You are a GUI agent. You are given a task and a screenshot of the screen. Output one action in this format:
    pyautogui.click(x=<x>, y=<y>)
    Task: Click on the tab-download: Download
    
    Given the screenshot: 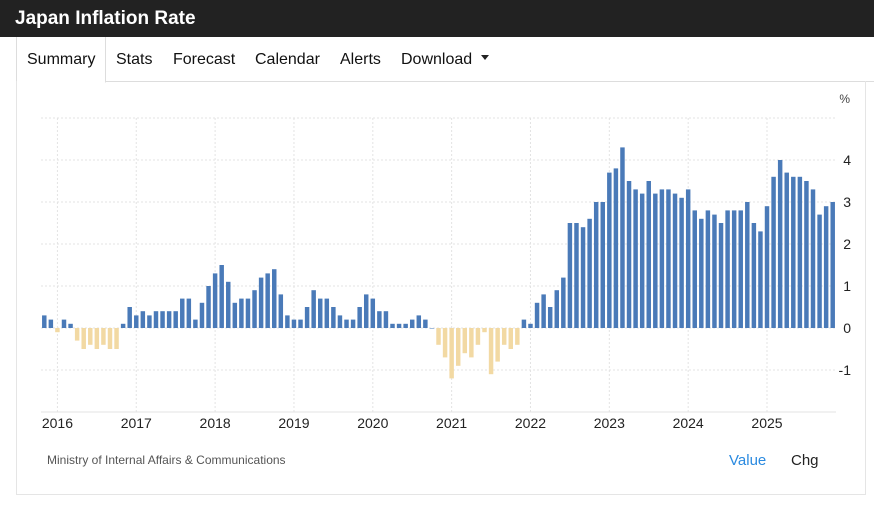 What is the action you would take?
    pyautogui.click(x=445, y=59)
    